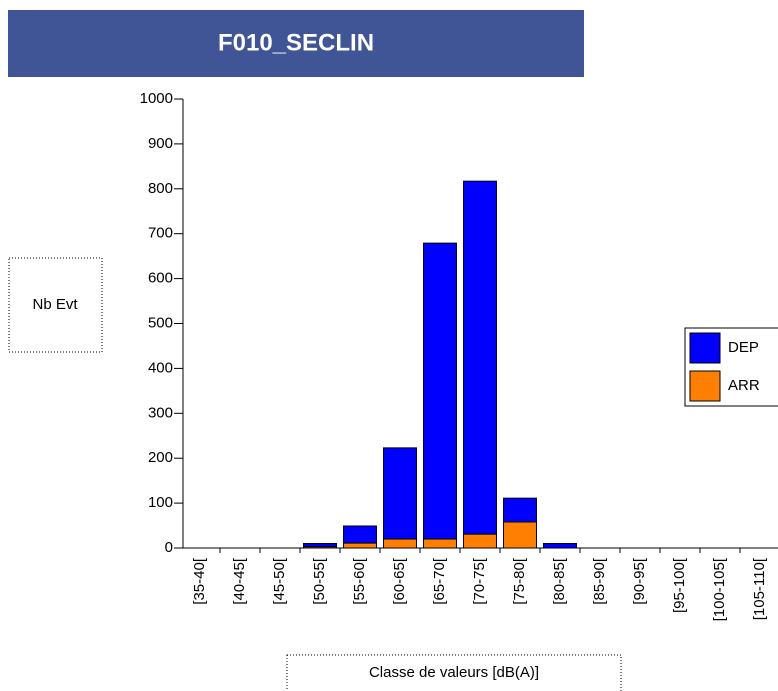 The height and width of the screenshot is (691, 778). I want to click on title-banner, so click(296, 43).